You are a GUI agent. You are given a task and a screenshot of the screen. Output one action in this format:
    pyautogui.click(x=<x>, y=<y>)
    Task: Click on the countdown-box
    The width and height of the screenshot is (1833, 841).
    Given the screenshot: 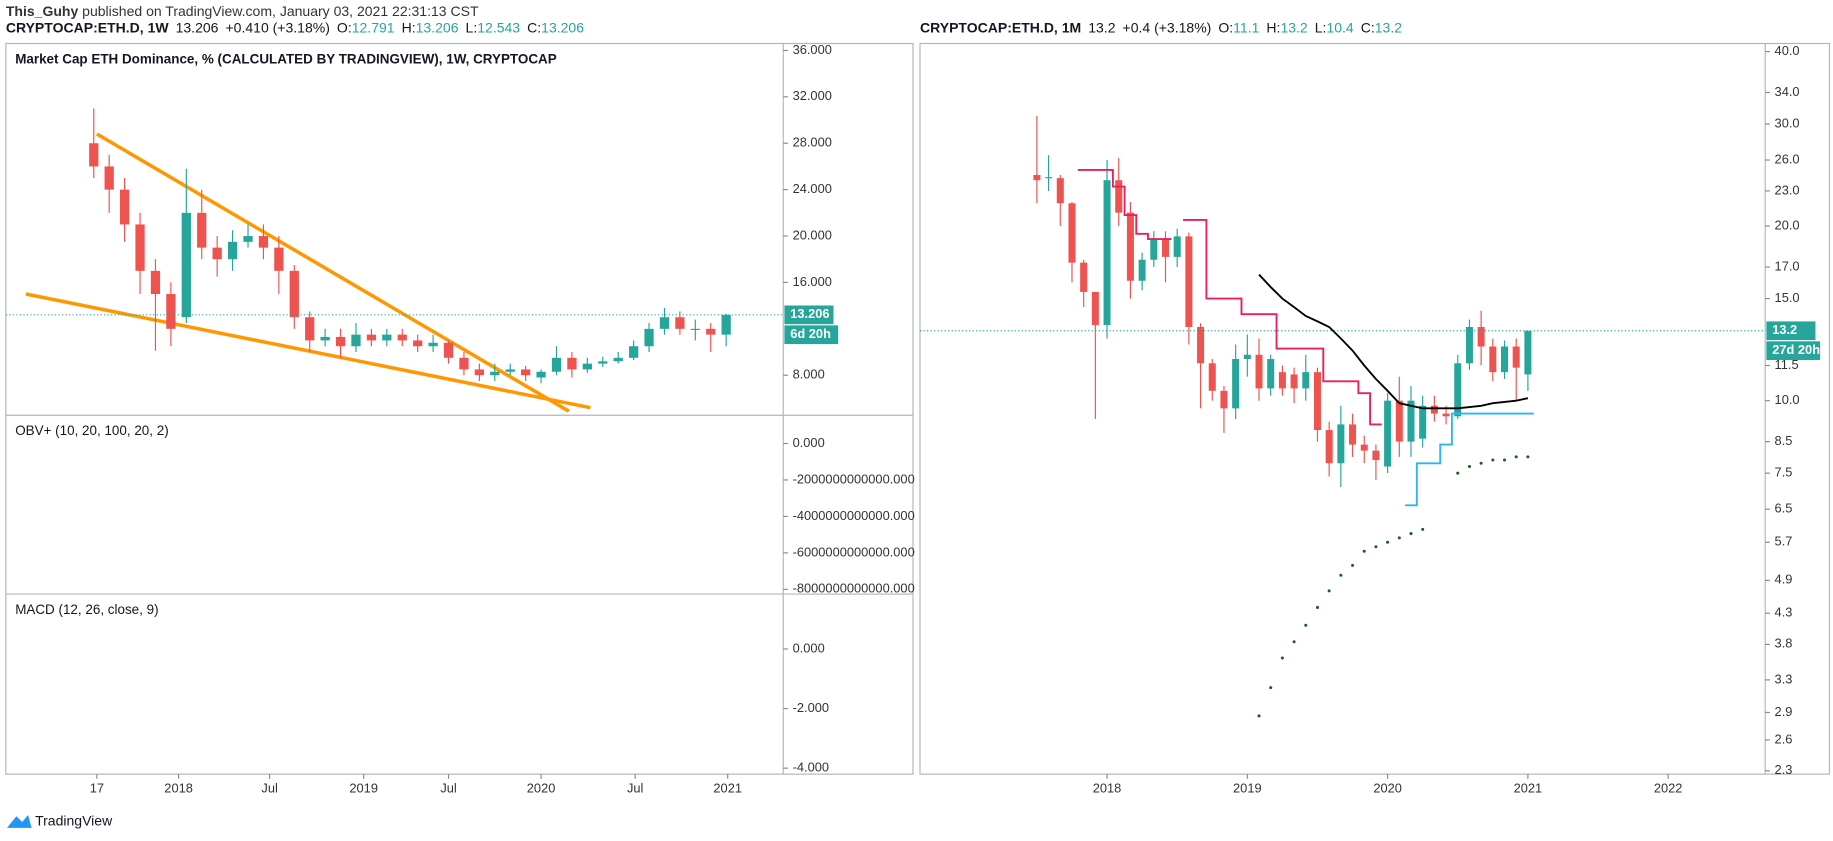 What is the action you would take?
    pyautogui.click(x=811, y=335)
    